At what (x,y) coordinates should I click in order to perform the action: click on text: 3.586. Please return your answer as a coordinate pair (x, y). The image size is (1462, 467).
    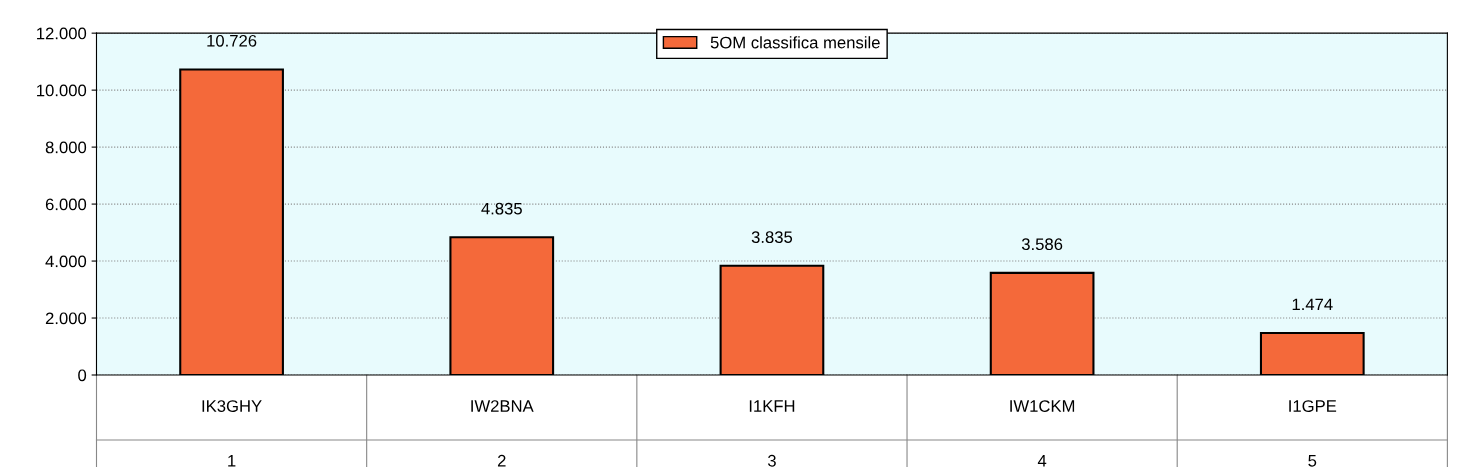
    Looking at the image, I should click on (1042, 244).